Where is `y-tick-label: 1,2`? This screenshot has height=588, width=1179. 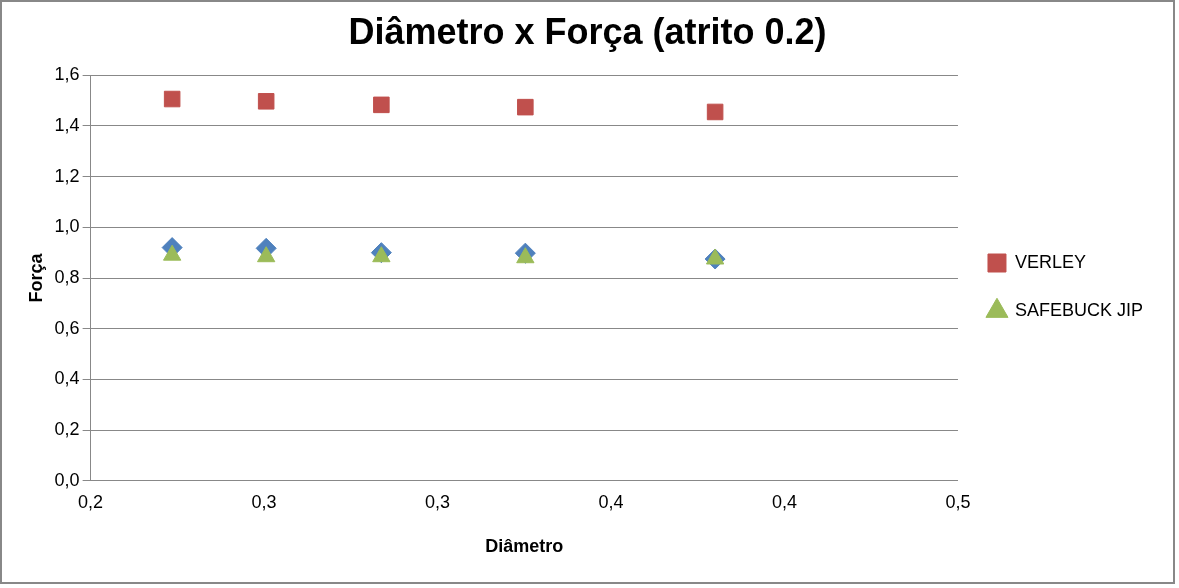 y-tick-label: 1,2 is located at coordinates (67, 175).